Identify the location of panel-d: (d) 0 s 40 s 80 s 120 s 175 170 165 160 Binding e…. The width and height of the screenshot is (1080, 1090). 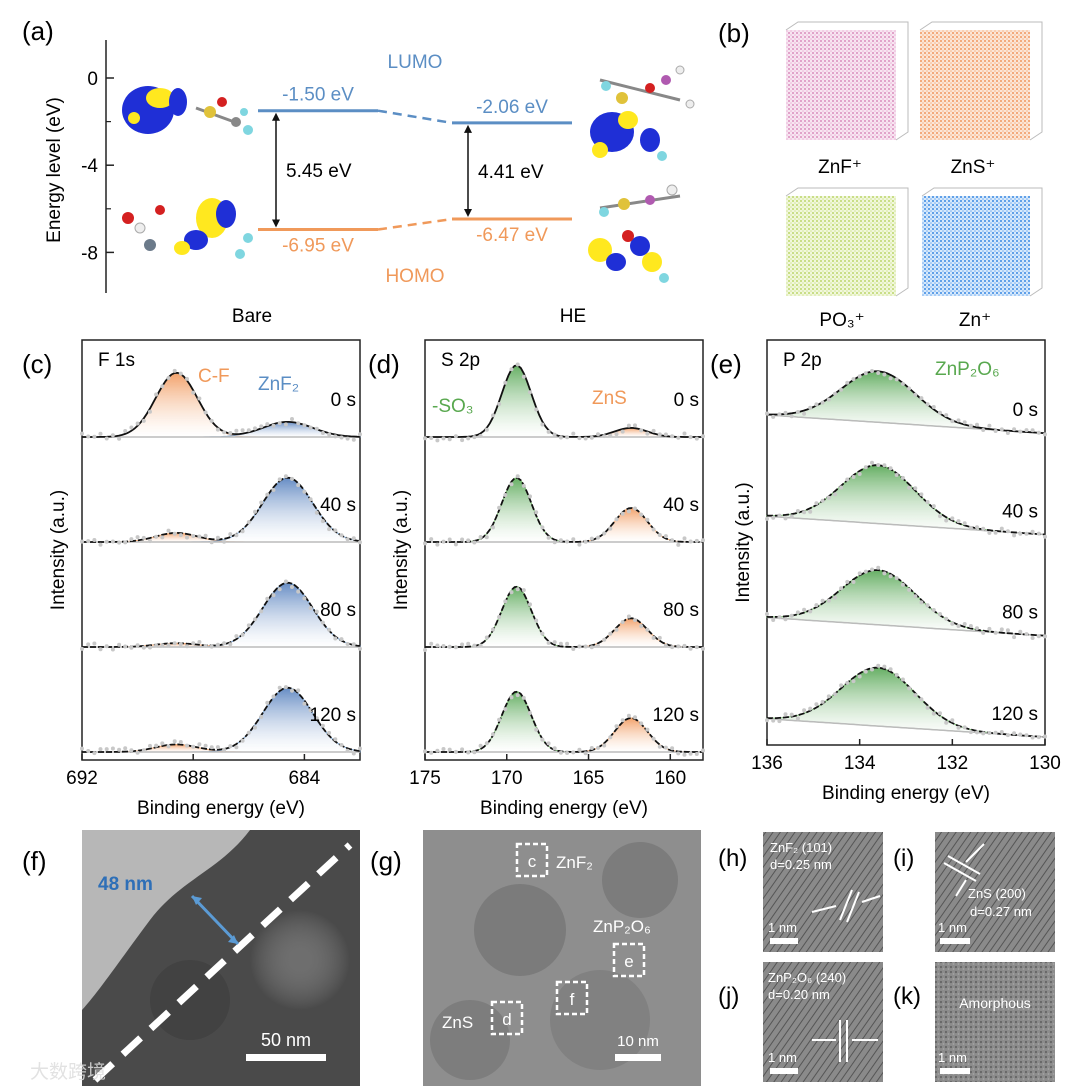
(536, 579).